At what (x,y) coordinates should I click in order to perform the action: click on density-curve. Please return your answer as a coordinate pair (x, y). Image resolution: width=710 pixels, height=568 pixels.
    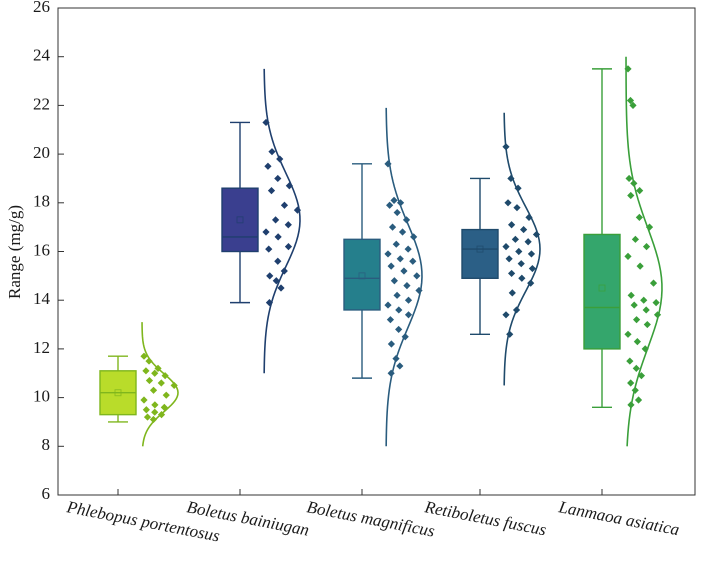
    Looking at the image, I should click on (282, 221).